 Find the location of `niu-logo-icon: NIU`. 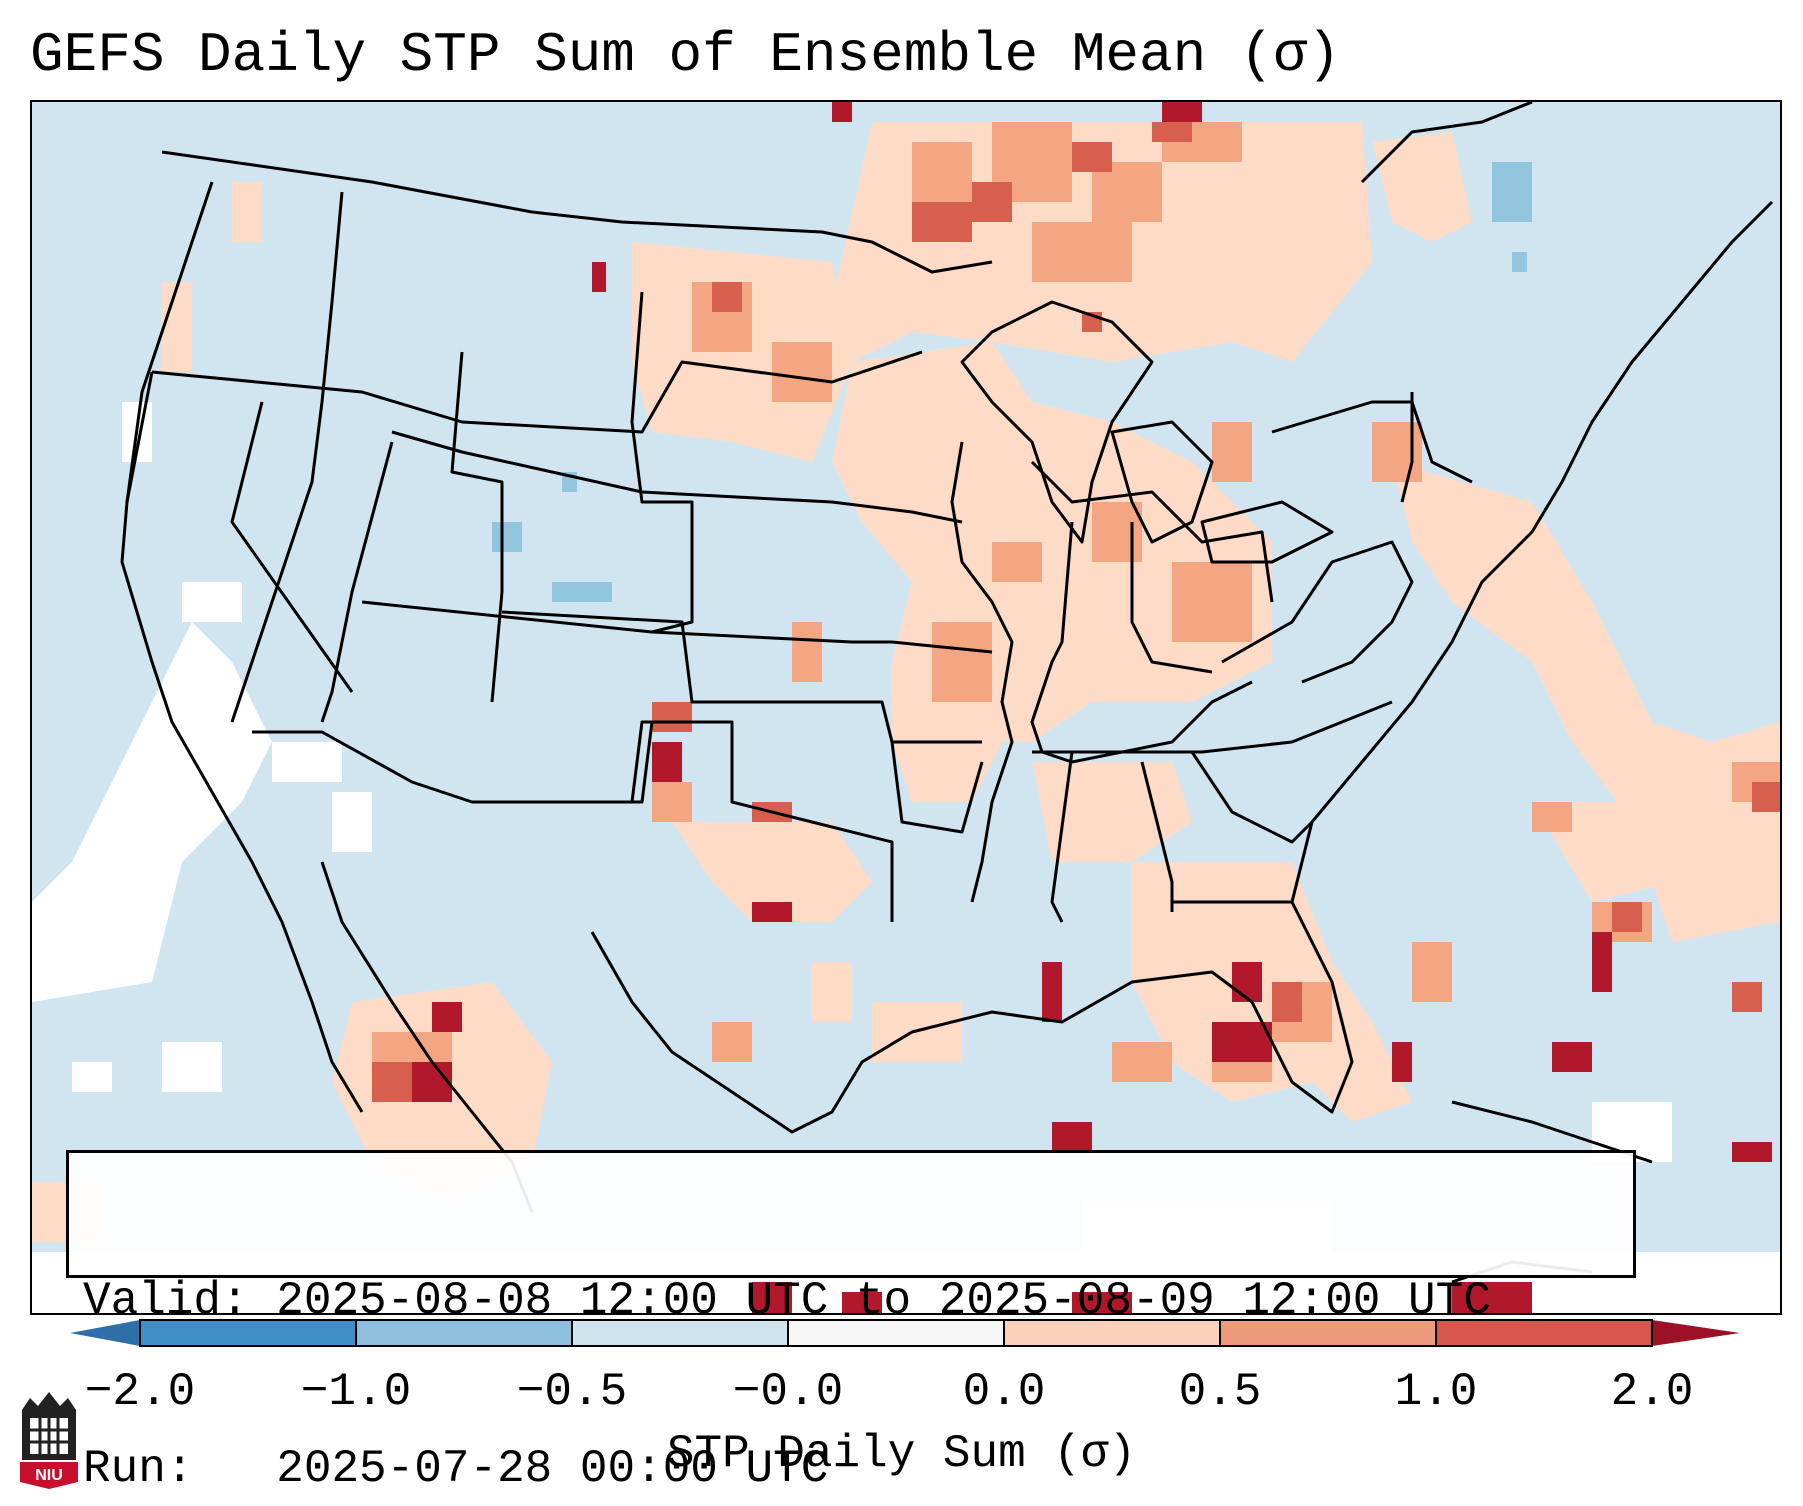

niu-logo-icon: NIU is located at coordinates (49, 1440).